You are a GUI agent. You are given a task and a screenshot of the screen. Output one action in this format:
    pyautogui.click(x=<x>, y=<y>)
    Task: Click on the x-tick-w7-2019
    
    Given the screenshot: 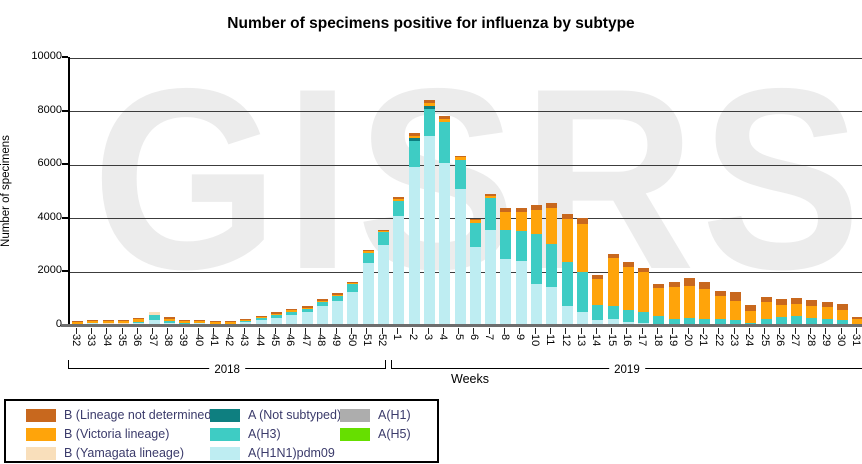 What is the action you would take?
    pyautogui.click(x=489, y=331)
    